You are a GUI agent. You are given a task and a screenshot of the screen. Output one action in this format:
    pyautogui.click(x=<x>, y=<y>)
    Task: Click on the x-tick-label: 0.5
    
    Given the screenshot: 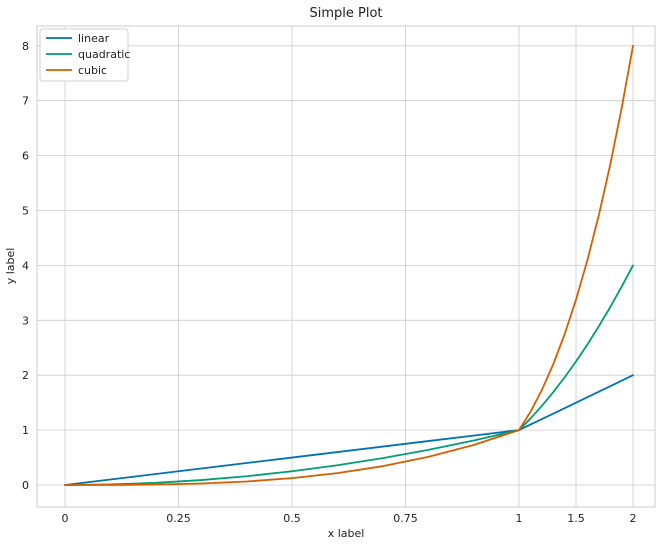 What is the action you would take?
    pyautogui.click(x=292, y=518)
    